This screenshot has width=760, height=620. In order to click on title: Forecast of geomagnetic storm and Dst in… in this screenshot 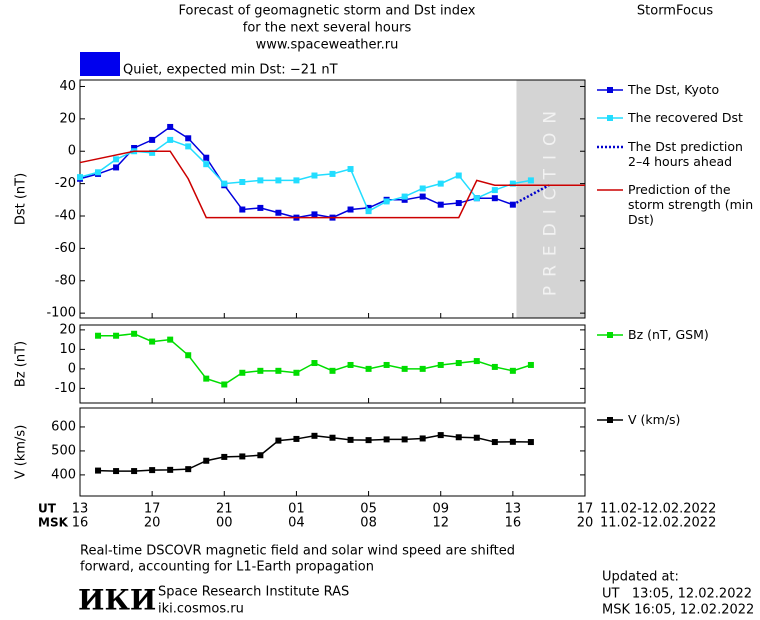, I will do `click(326, 11)`.